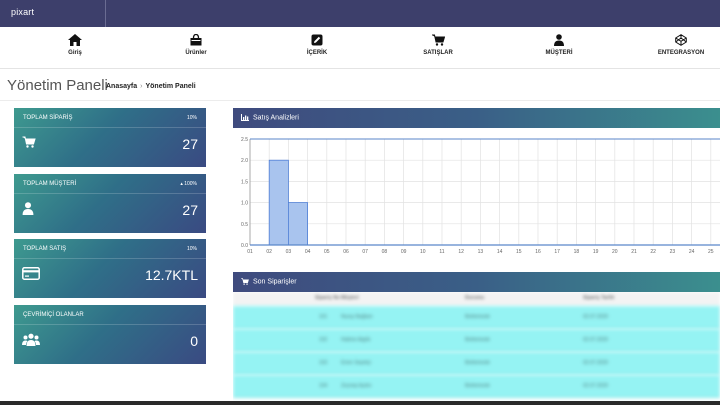  What do you see at coordinates (360, 100) in the screenshot?
I see `header-divider` at bounding box center [360, 100].